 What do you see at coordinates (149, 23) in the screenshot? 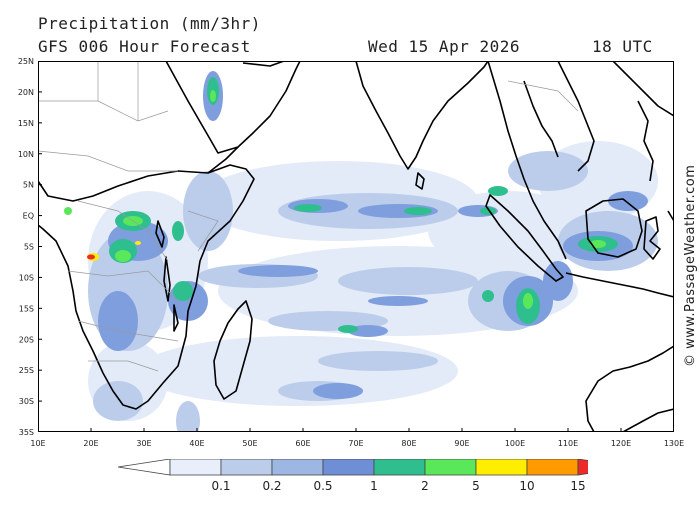
I see `map-title: Precipitation (mm/3hr)` at bounding box center [149, 23].